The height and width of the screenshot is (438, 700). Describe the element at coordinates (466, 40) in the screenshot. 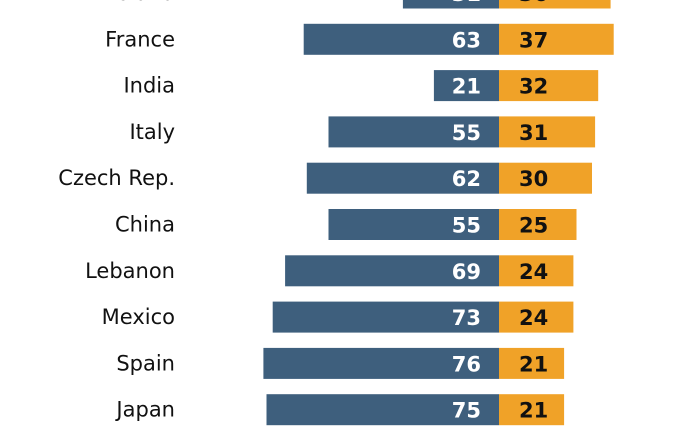

I see `left-value-label-france: 63` at that location.